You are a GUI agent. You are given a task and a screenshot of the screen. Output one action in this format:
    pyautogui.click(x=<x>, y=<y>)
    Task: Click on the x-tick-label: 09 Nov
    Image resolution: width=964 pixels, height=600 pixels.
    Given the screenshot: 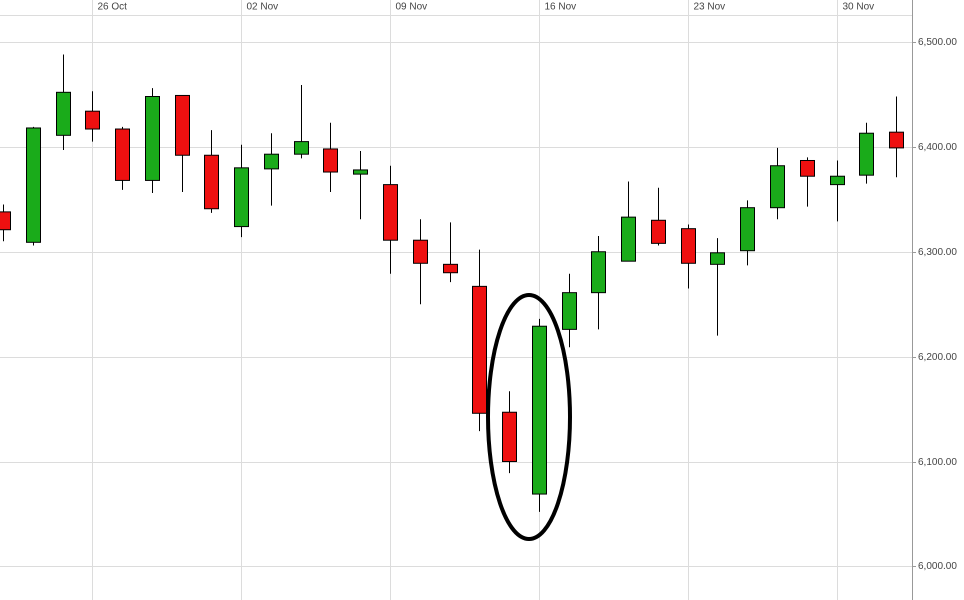 What is the action you would take?
    pyautogui.click(x=412, y=7)
    